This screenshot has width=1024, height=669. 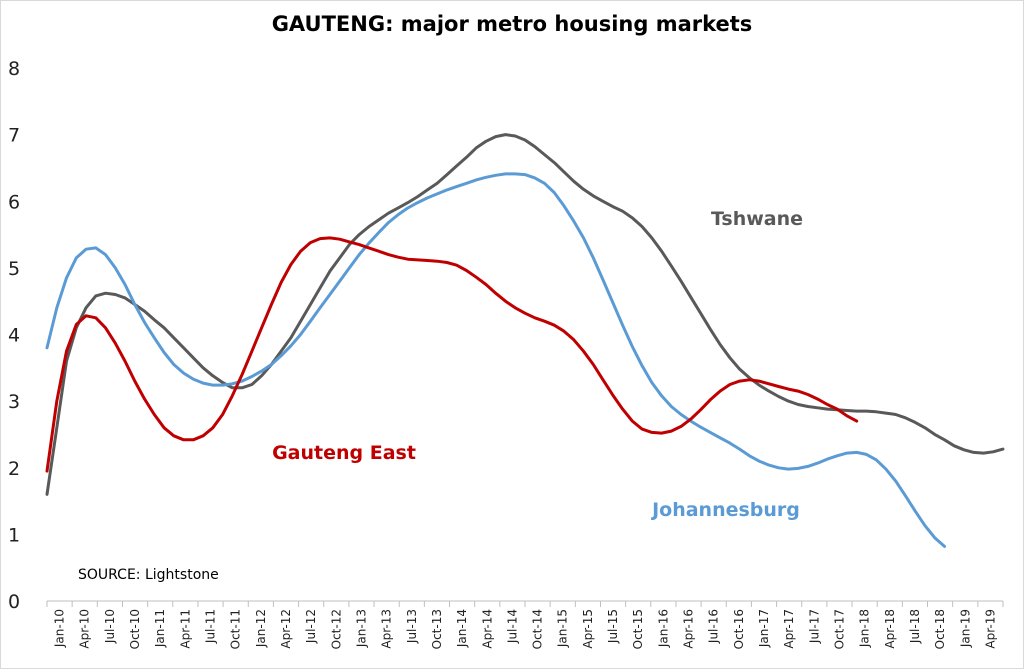 I want to click on y-axis-ticks: 0 1 2 3 4 5 6 7 8, so click(x=14, y=335).